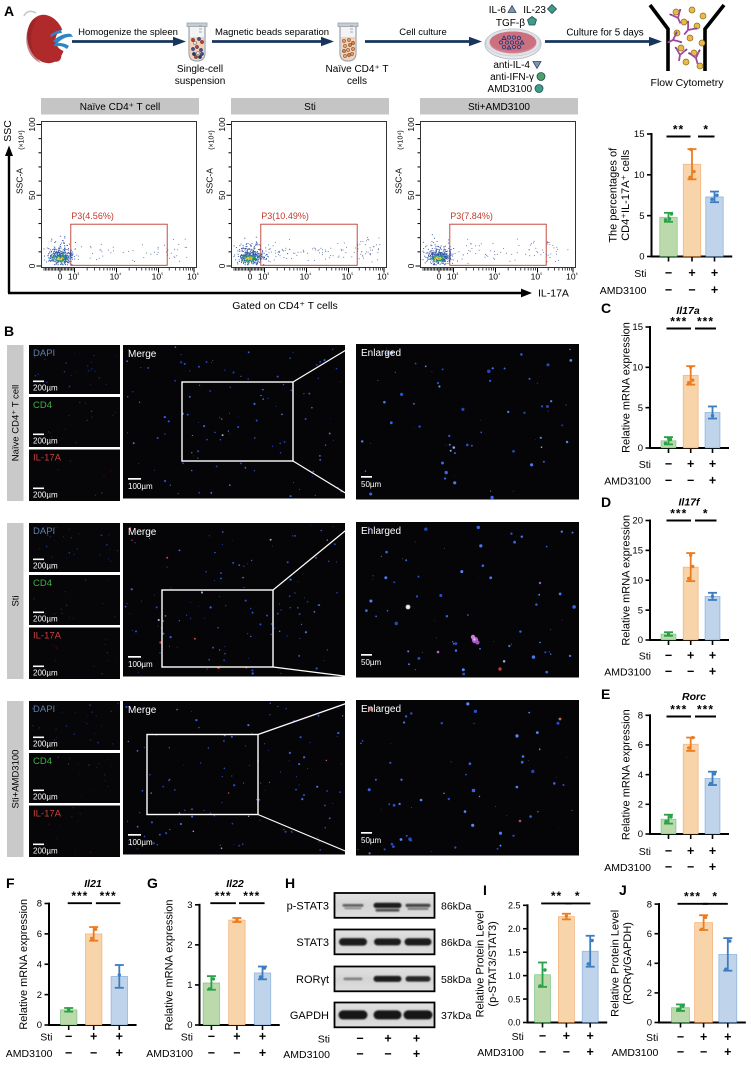  Describe the element at coordinates (514, 929) in the screenshot. I see `svg-text: 2.0` at that location.